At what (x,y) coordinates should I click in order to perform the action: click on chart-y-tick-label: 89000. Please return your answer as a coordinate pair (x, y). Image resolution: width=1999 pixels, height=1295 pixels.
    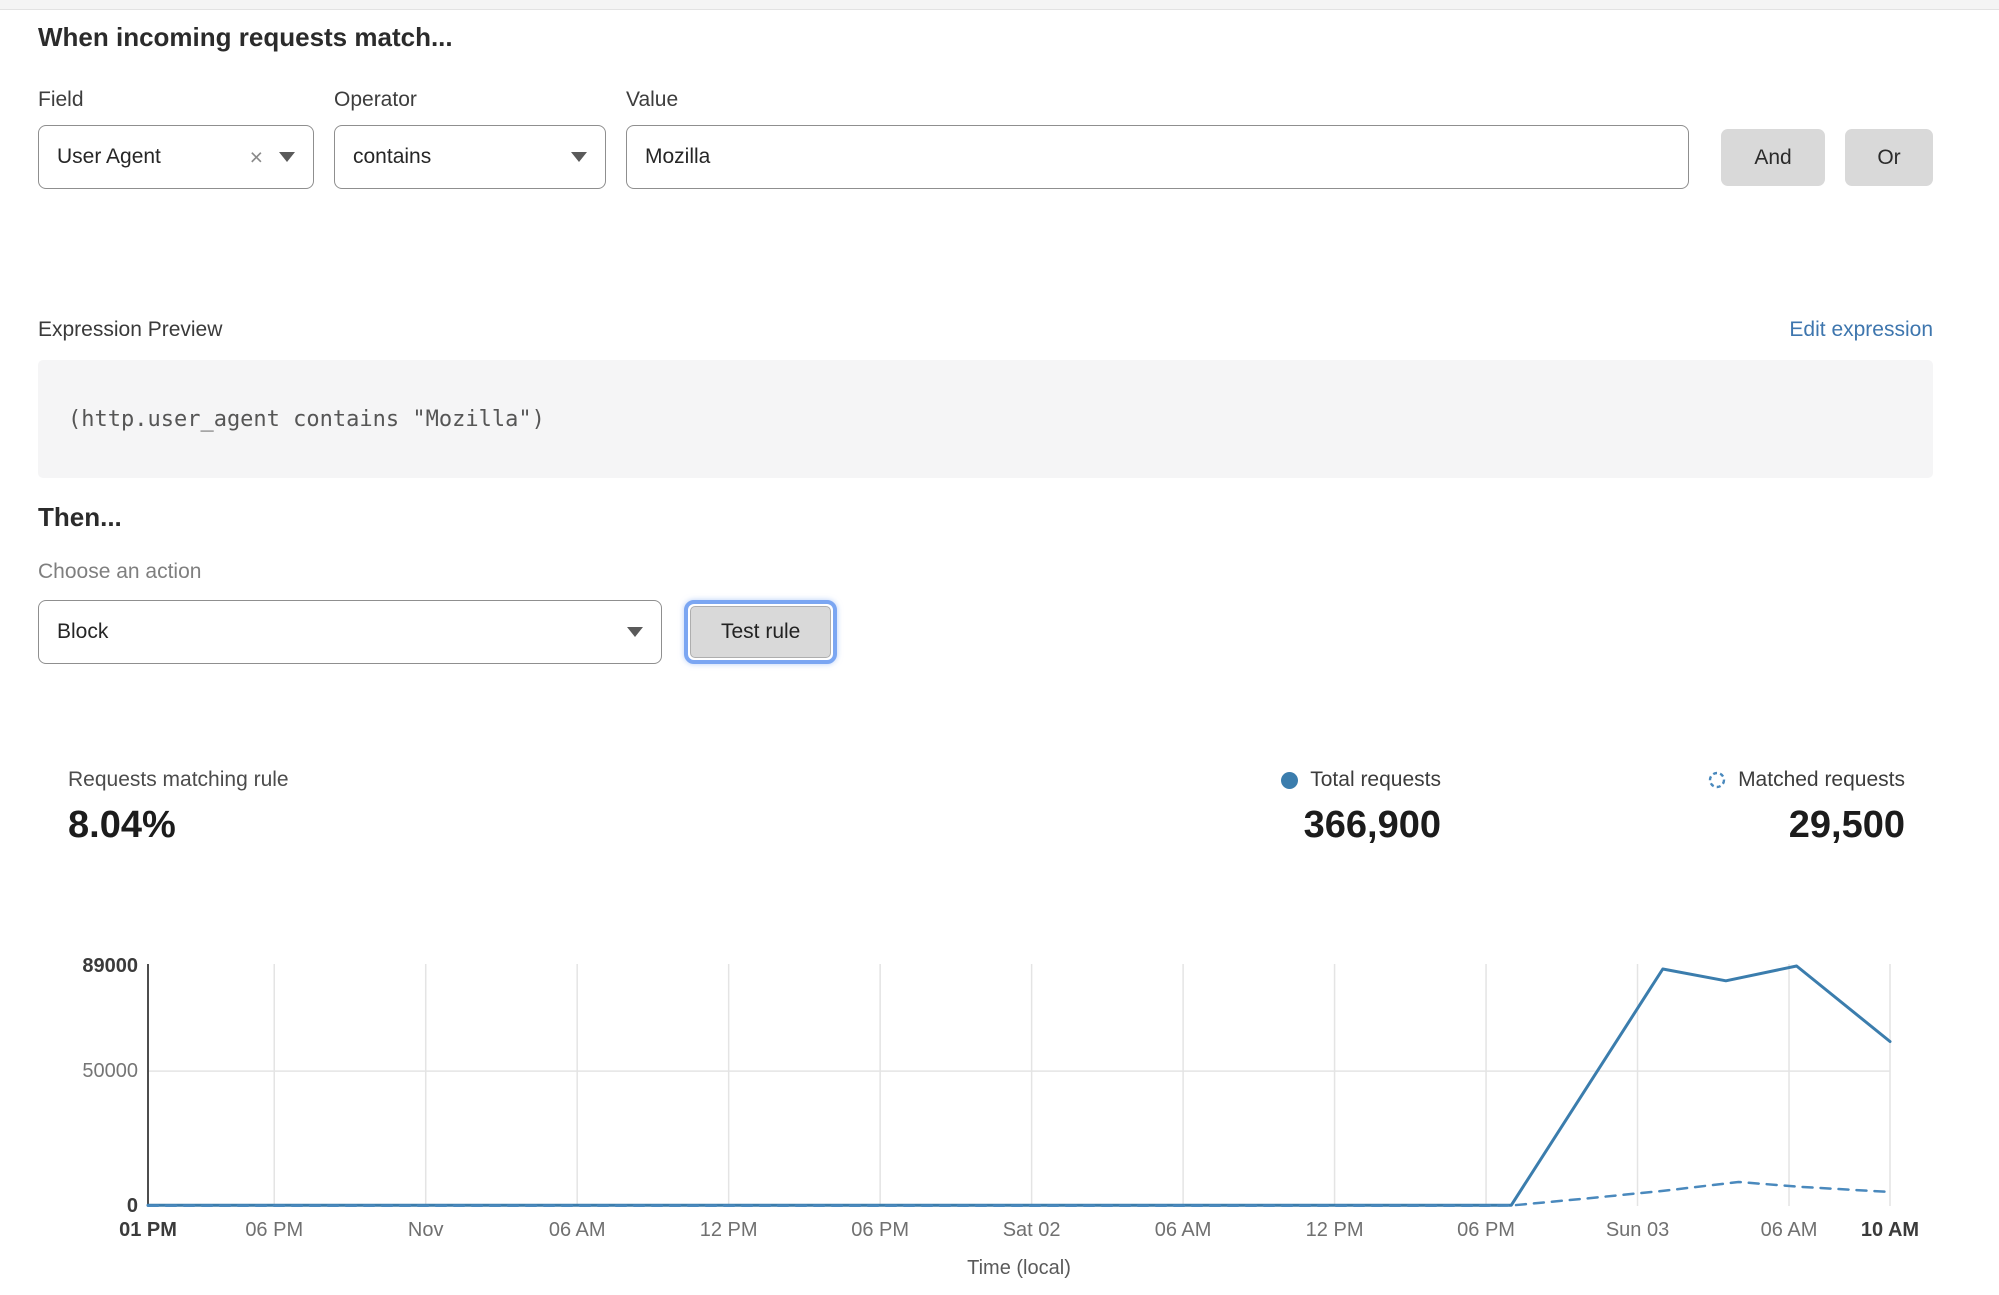
    Looking at the image, I should click on (110, 966).